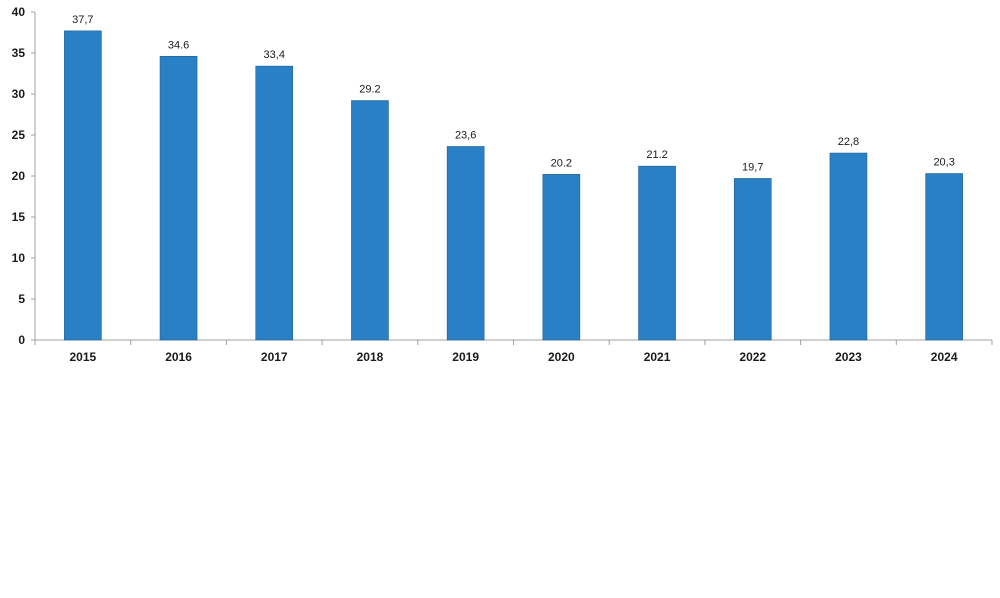 This screenshot has width=1000, height=598. I want to click on data-label: 29.2, so click(369, 90).